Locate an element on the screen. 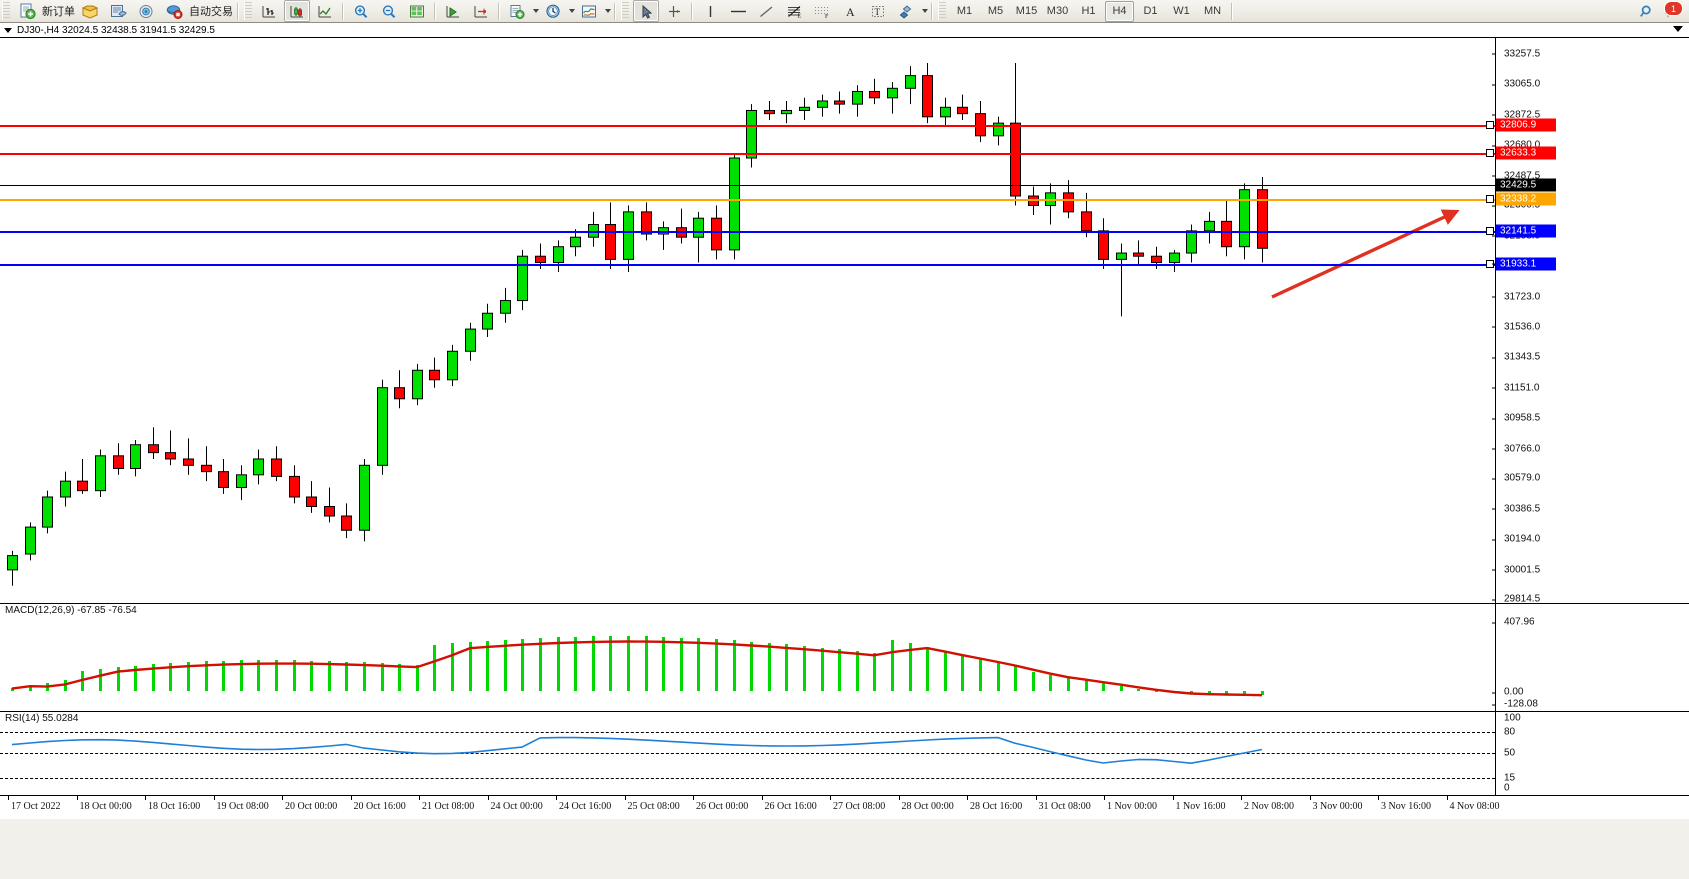  time-label: 19 Oct 08:00 is located at coordinates (243, 806).